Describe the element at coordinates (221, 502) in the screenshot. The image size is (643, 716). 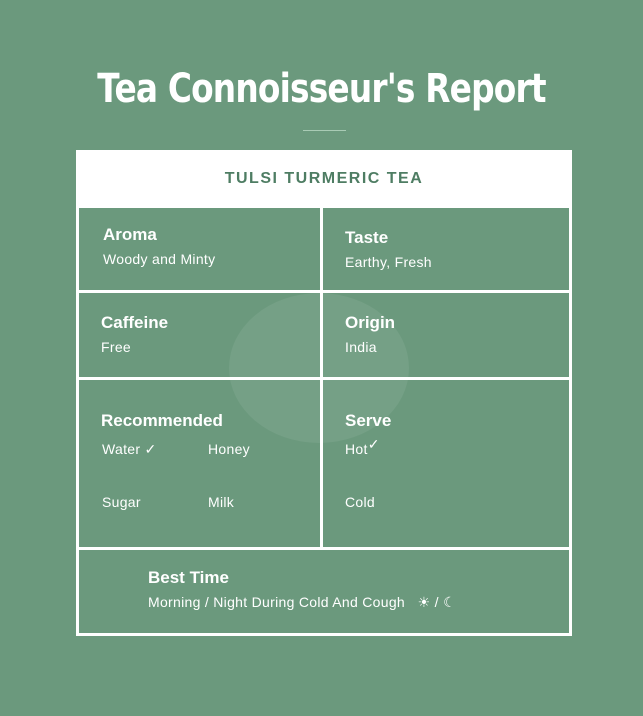
I see `option-milk: Milk` at that location.